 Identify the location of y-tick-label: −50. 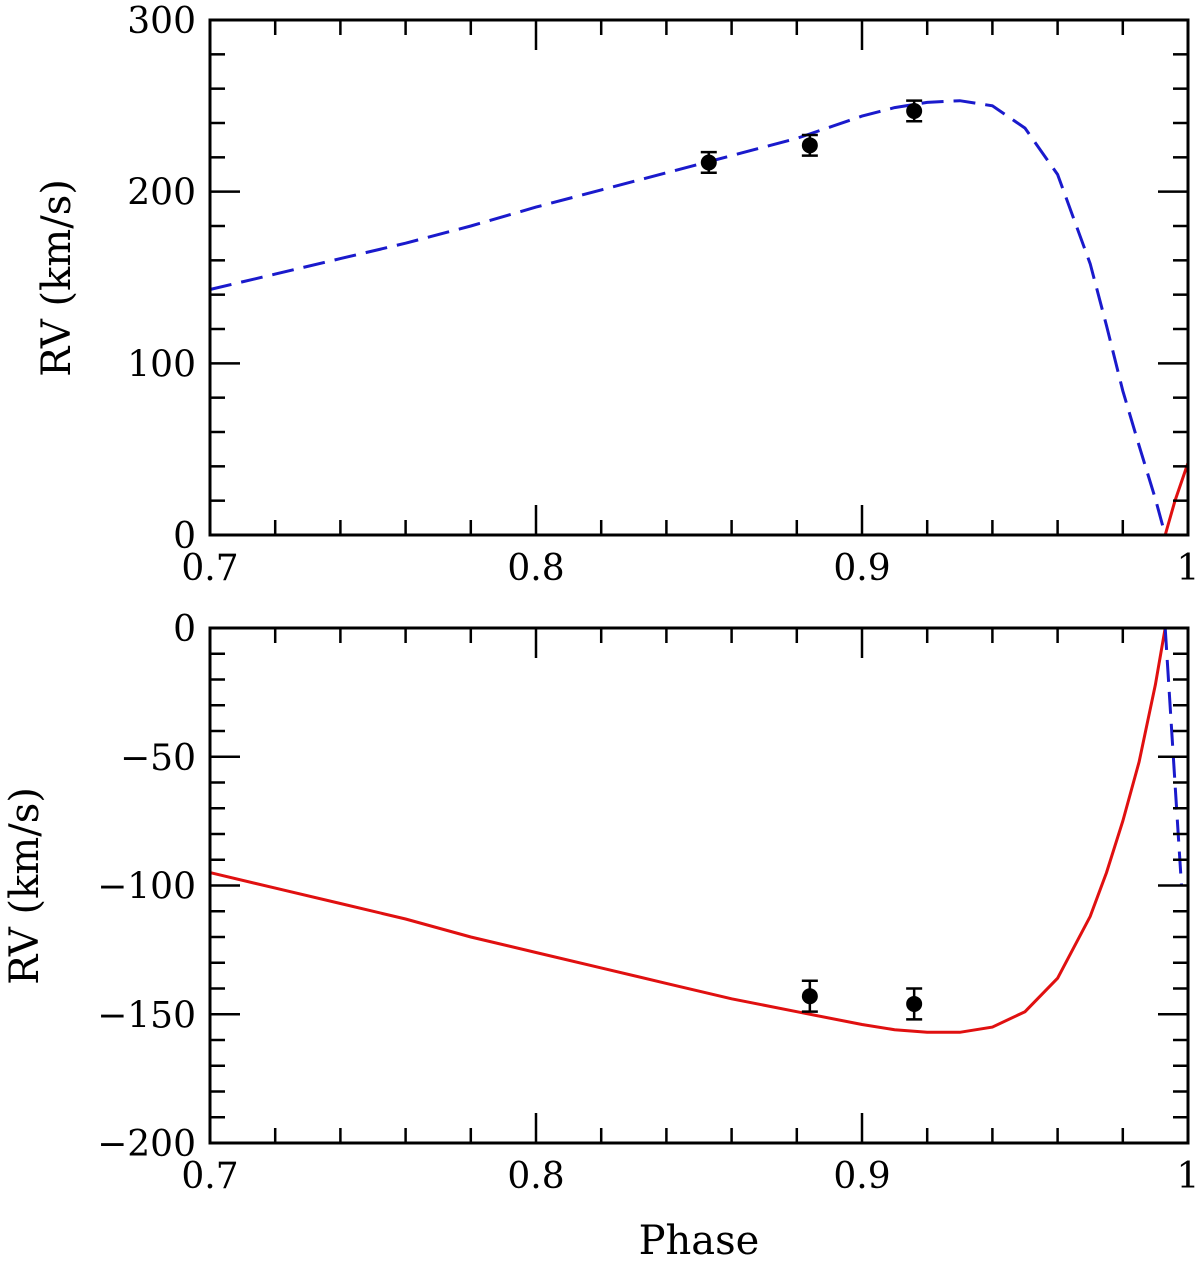
(158, 758).